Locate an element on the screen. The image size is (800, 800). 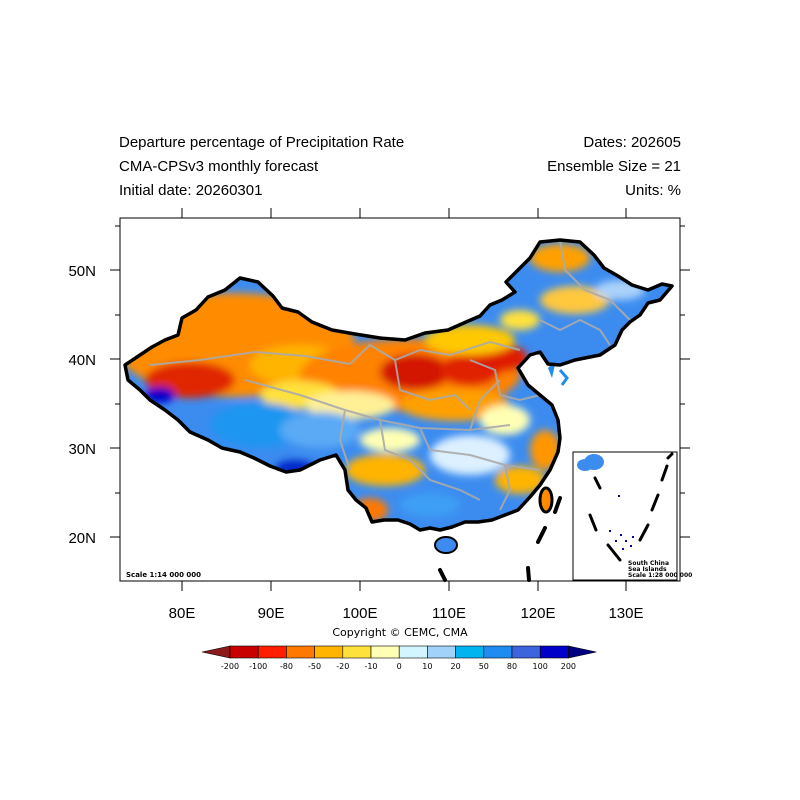
colorbar-label: -100 is located at coordinates (258, 666).